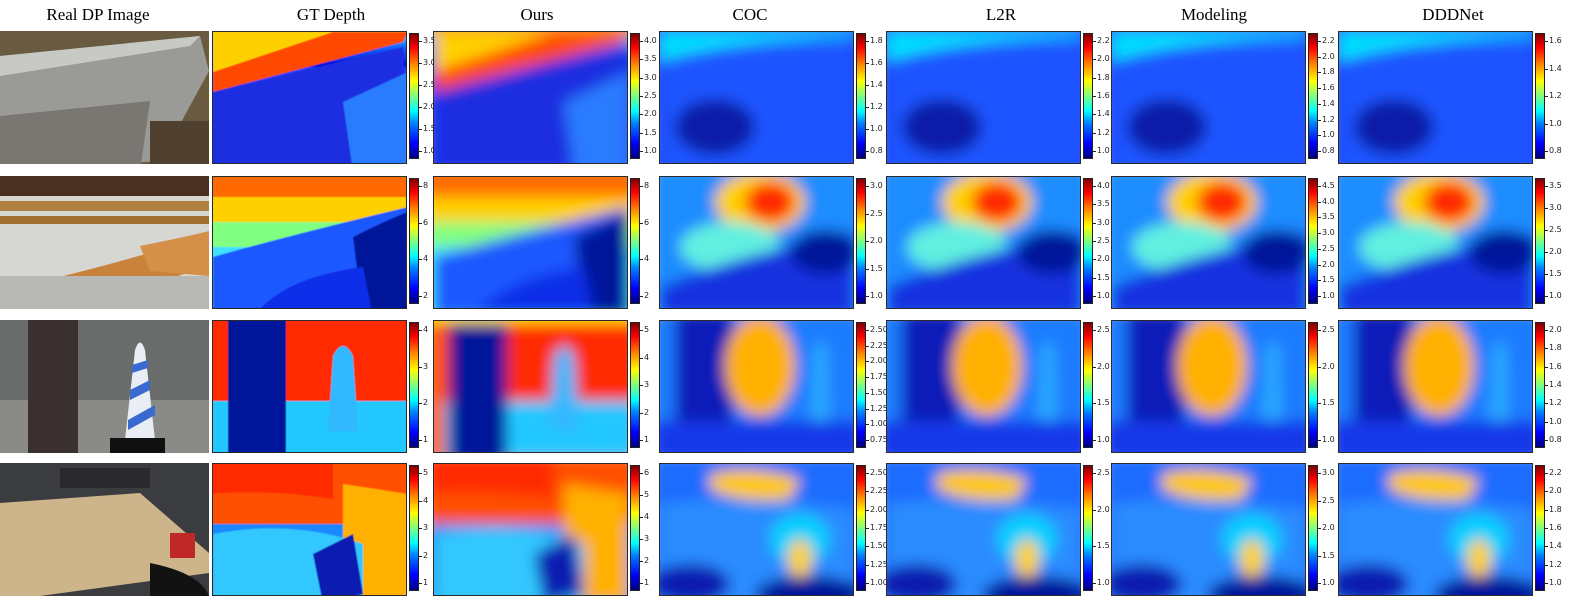  I want to click on depth-cell-ours-pillar-cone: 1 2 3 4 5, so click(546, 386).